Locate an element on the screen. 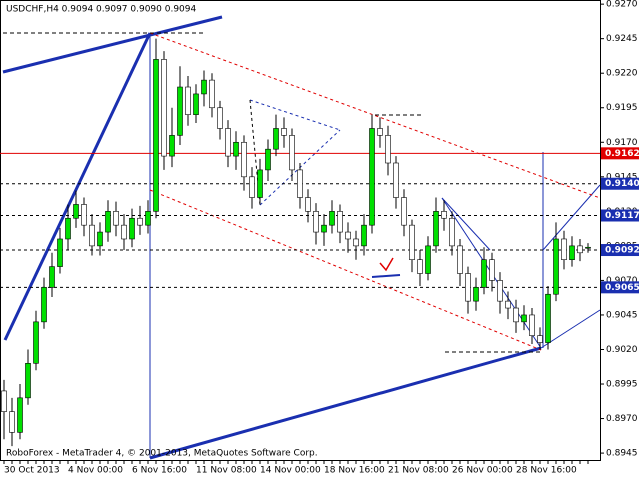 The width and height of the screenshot is (640, 480). triangle-line is located at coordinates (295, 115).